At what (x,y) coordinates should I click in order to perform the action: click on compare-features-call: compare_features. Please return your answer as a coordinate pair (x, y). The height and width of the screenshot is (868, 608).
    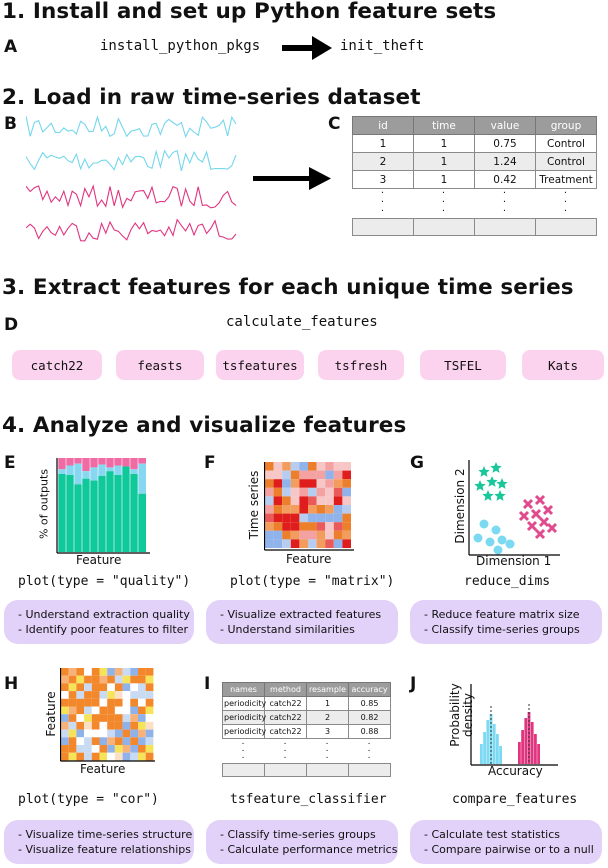
    Looking at the image, I should click on (515, 799).